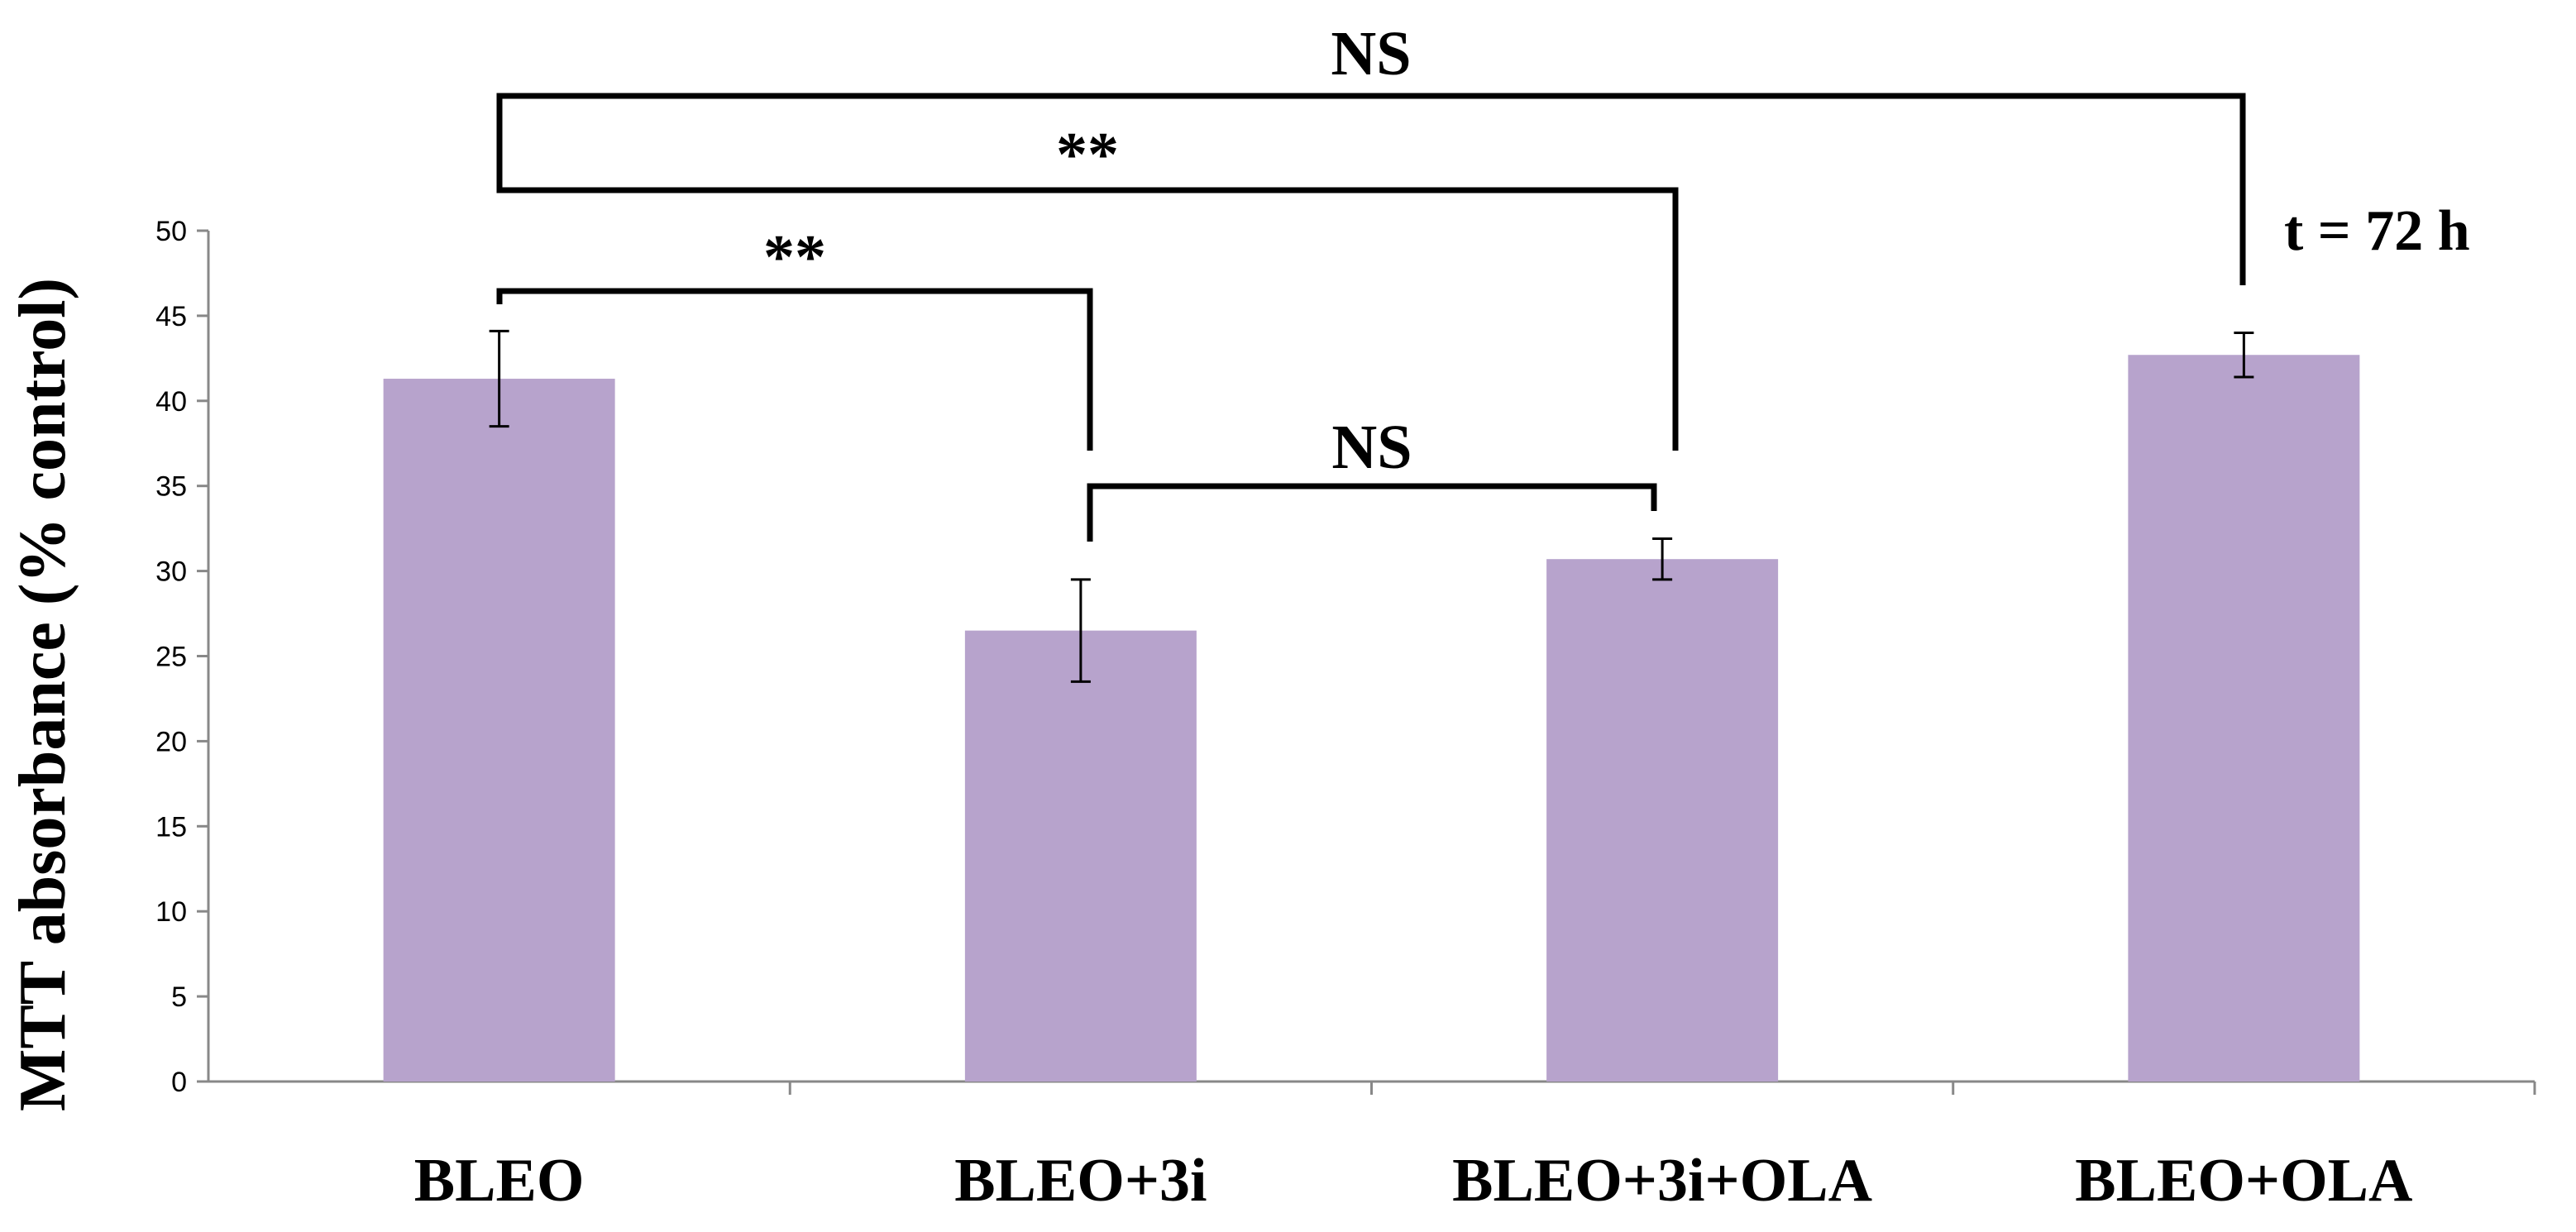 The height and width of the screenshot is (1232, 2576). Describe the element at coordinates (2243, 1181) in the screenshot. I see `x-tick-label: BLEO+OLA` at that location.